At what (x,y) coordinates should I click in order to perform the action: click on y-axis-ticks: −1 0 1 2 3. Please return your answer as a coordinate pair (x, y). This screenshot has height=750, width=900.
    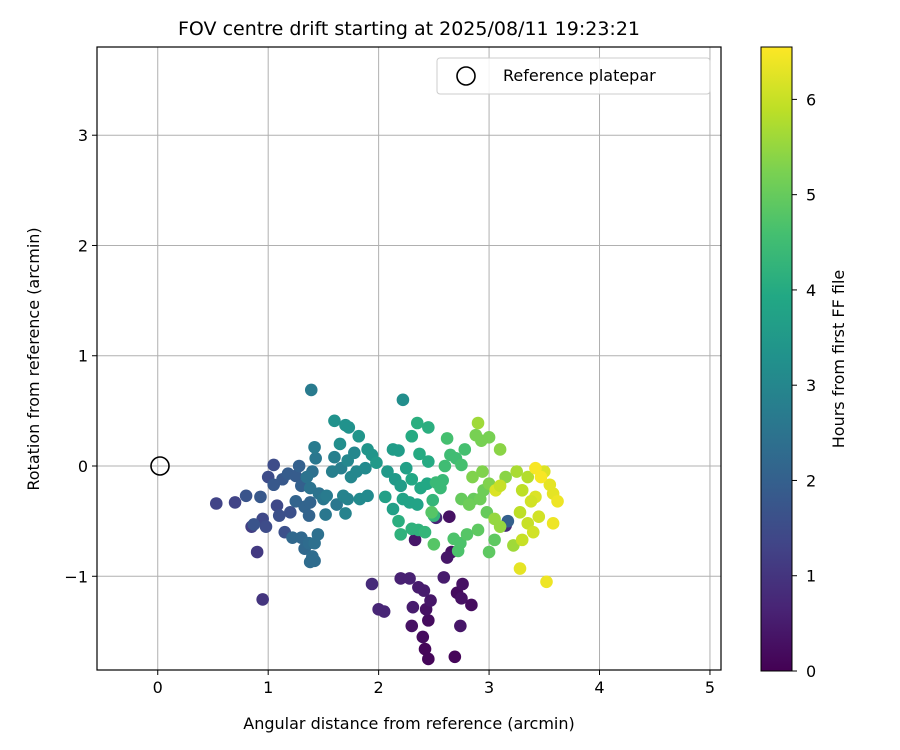
    Looking at the image, I should click on (80, 356).